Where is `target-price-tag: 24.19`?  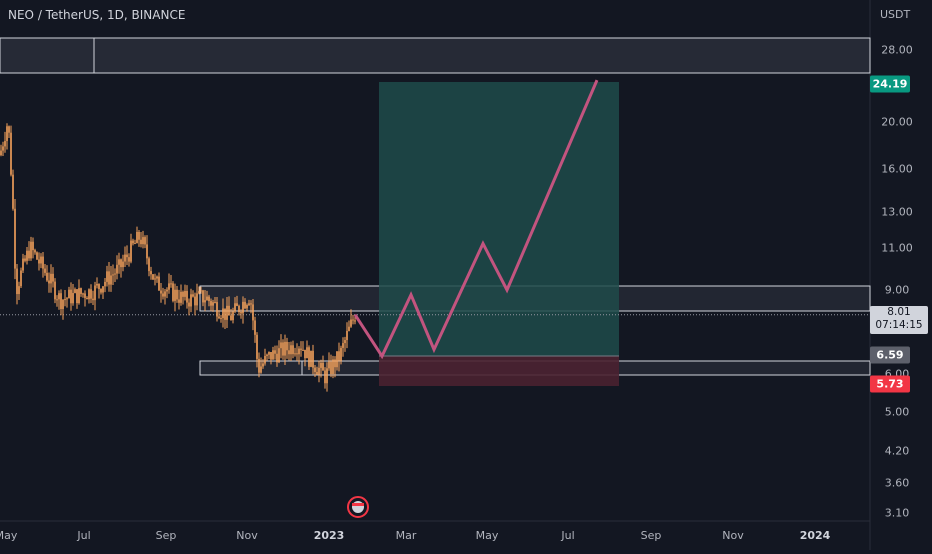
target-price-tag: 24.19 is located at coordinates (890, 84).